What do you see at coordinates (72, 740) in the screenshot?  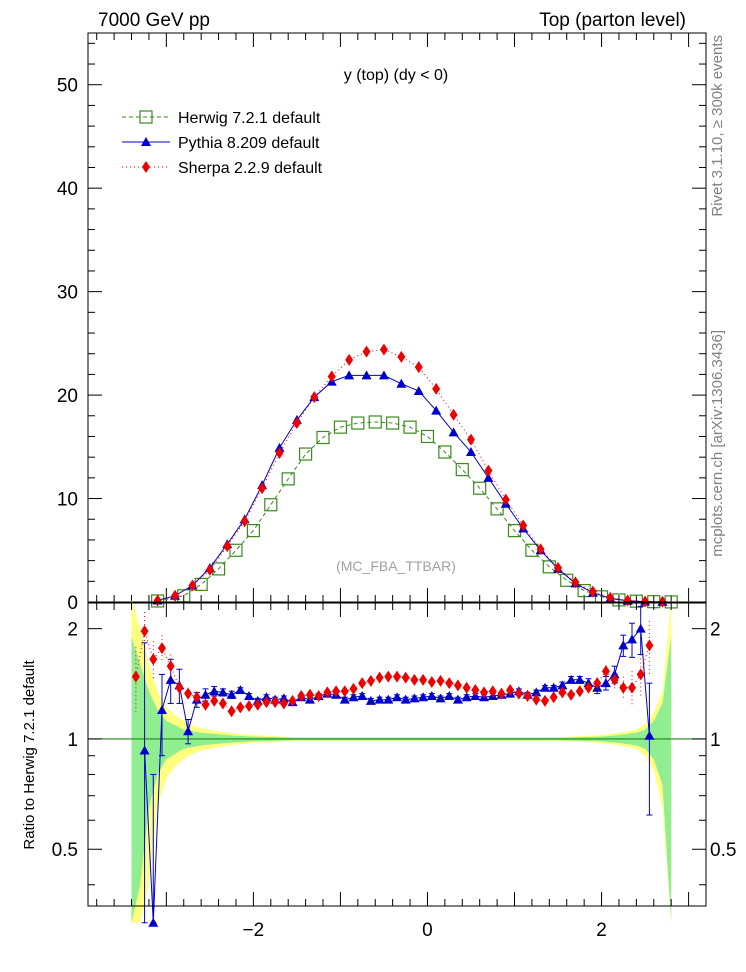 I see `ratio-y-tick-label: 1` at bounding box center [72, 740].